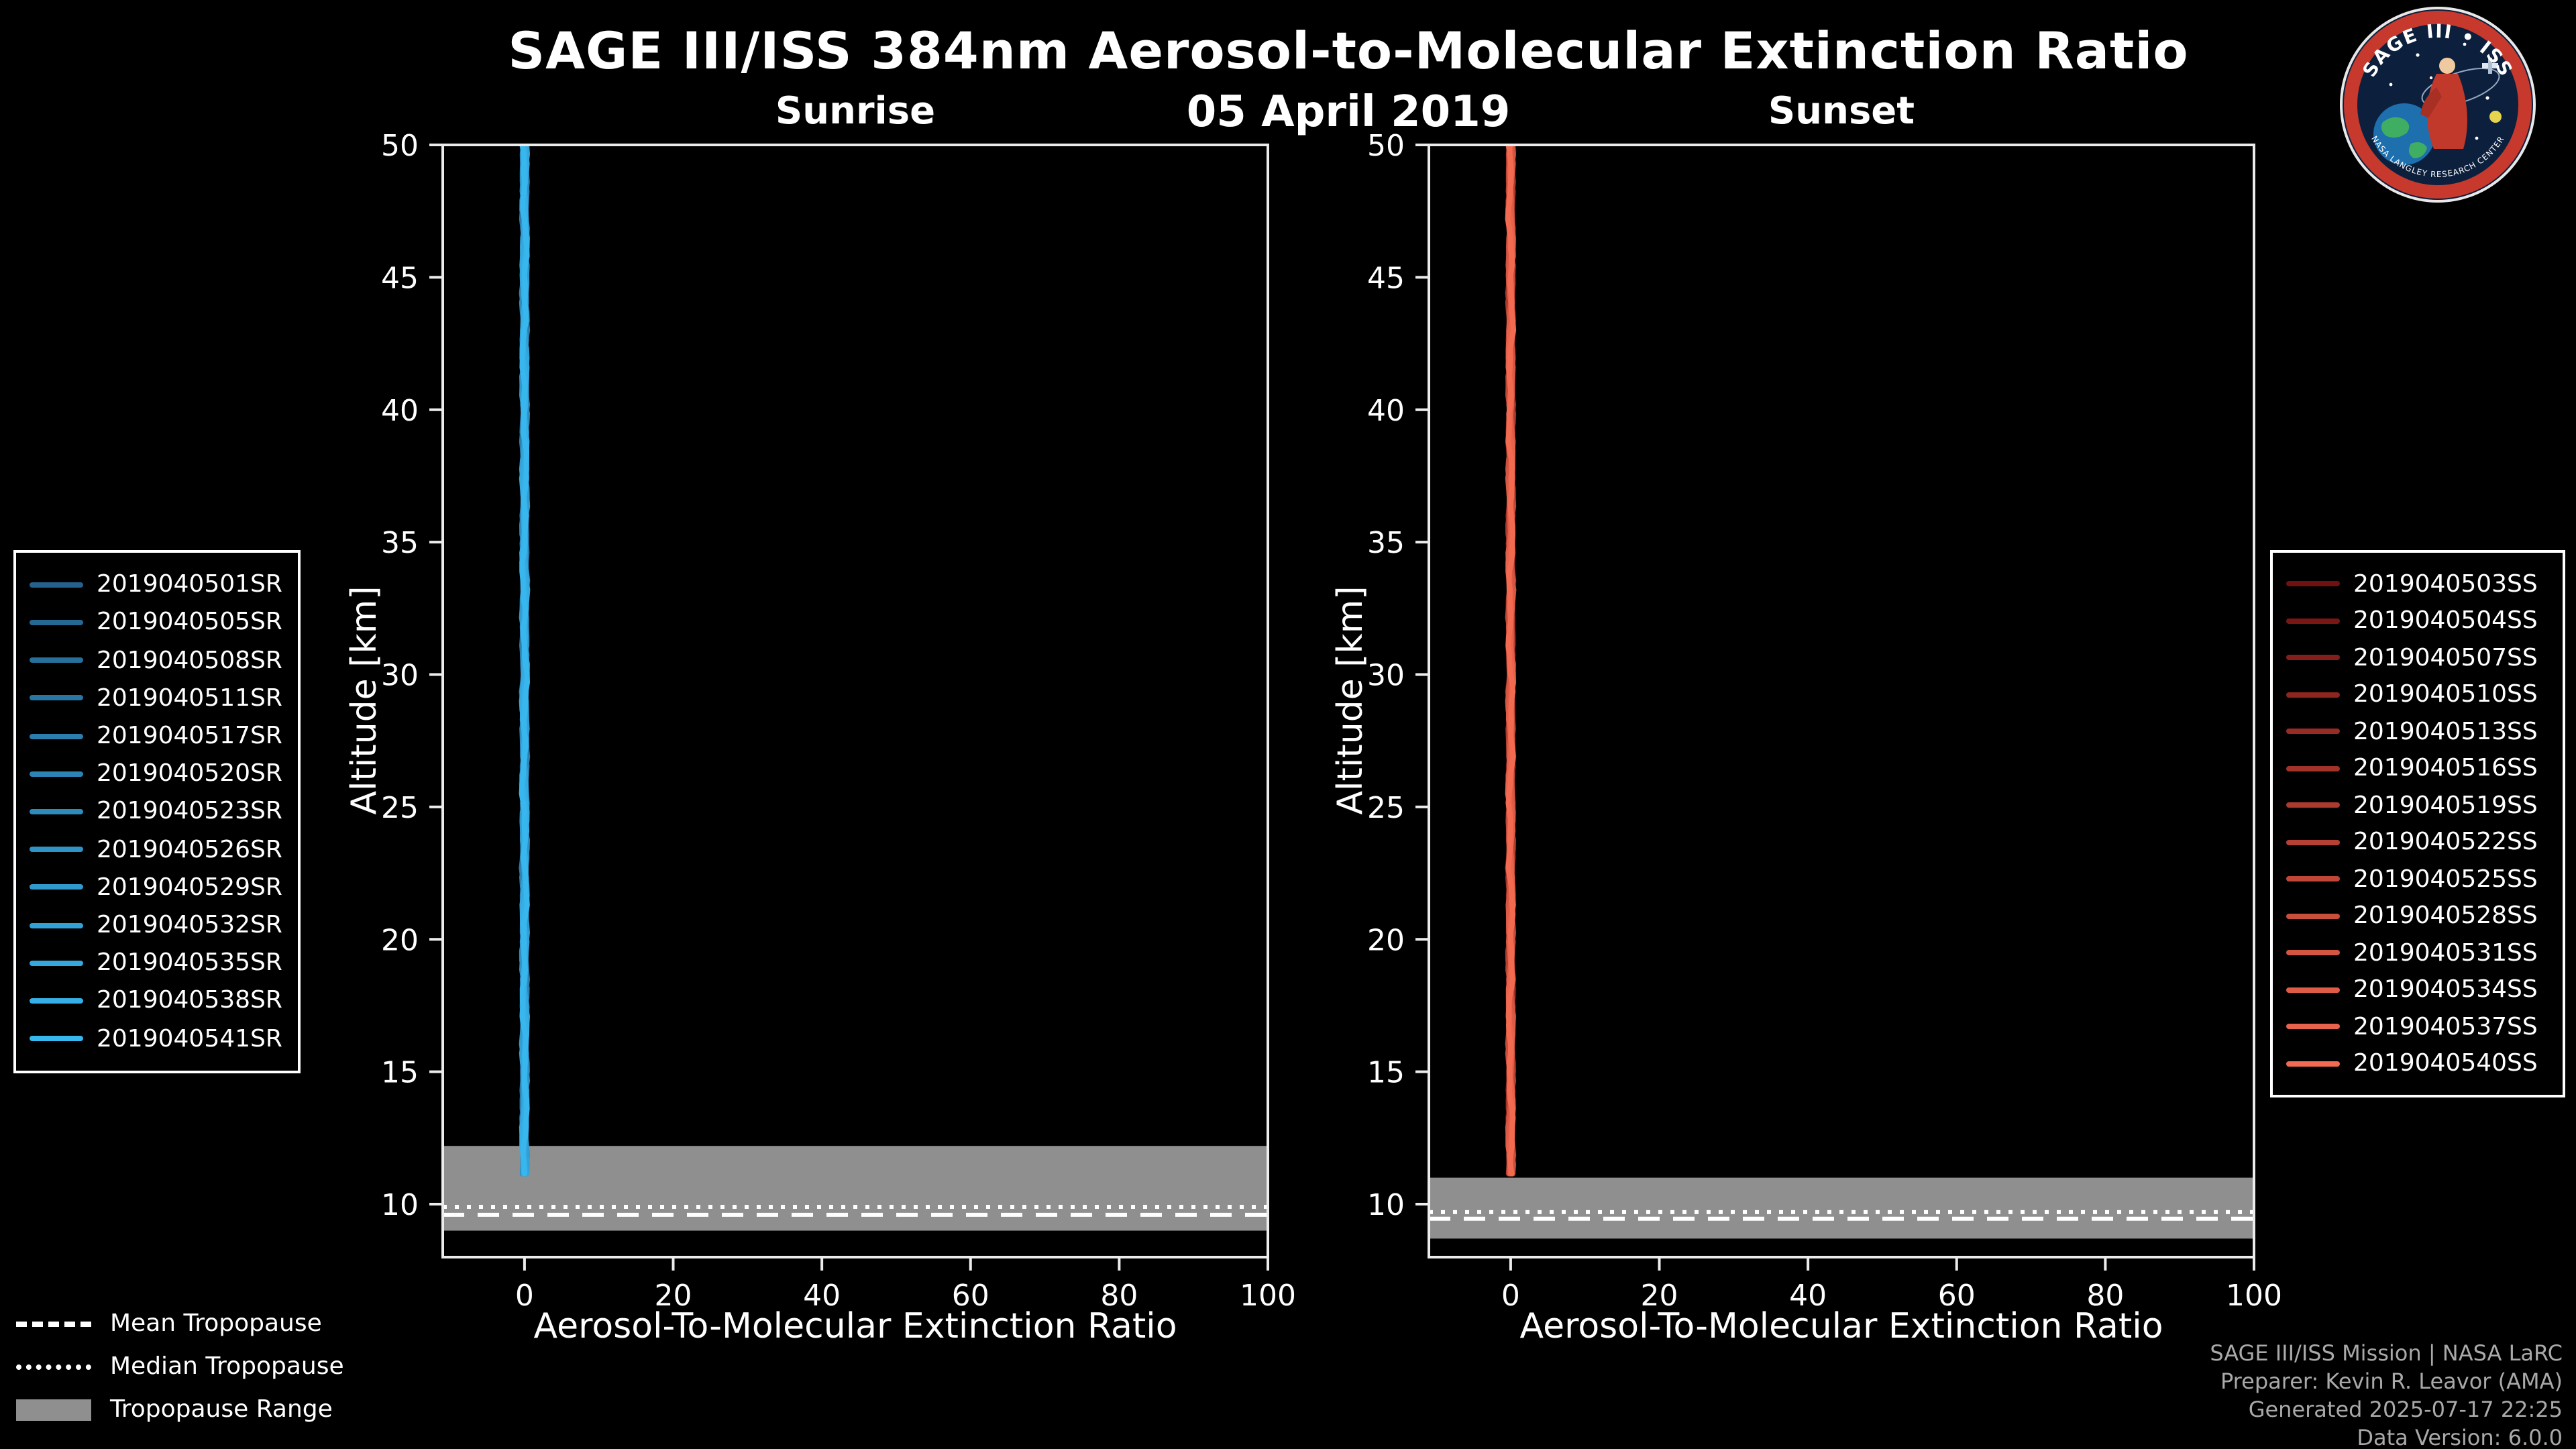 The height and width of the screenshot is (1449, 2576). I want to click on legend-item: 2019040520SR, so click(157, 773).